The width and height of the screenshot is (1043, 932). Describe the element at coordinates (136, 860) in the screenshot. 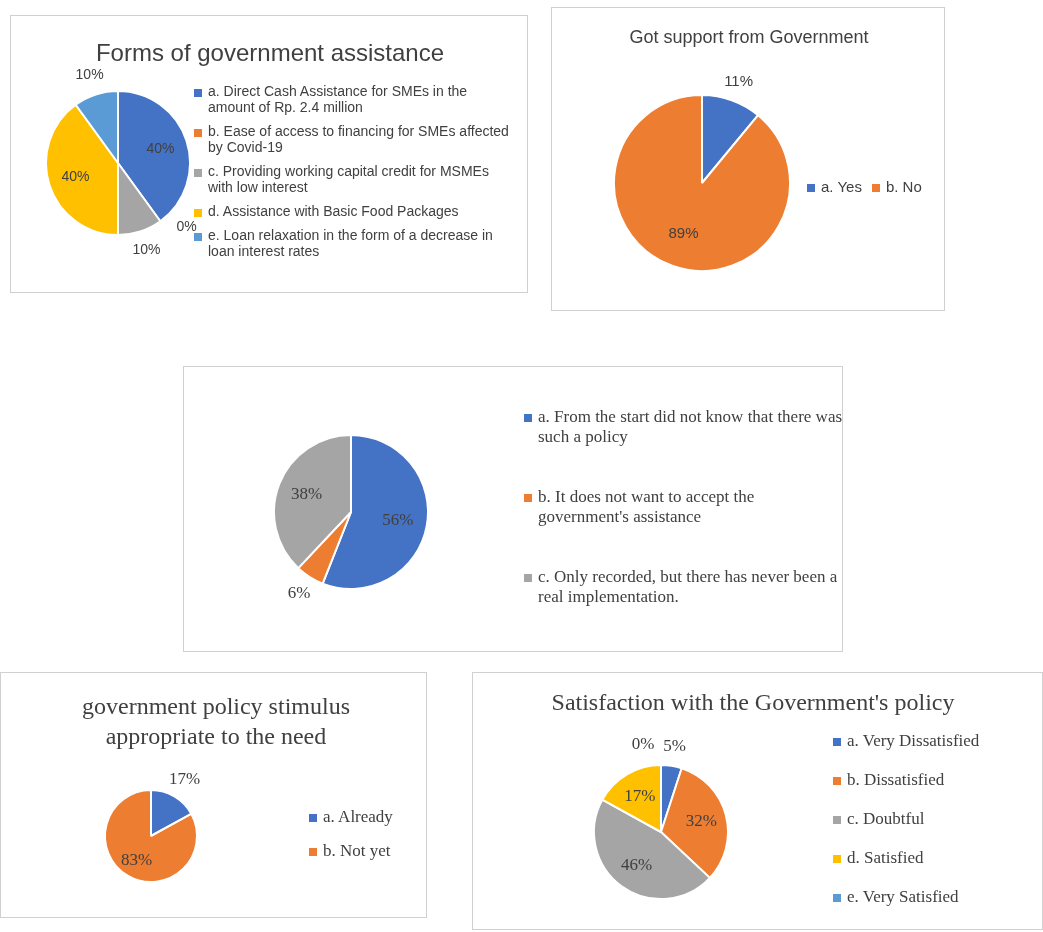

I see `data-label: 83%` at that location.